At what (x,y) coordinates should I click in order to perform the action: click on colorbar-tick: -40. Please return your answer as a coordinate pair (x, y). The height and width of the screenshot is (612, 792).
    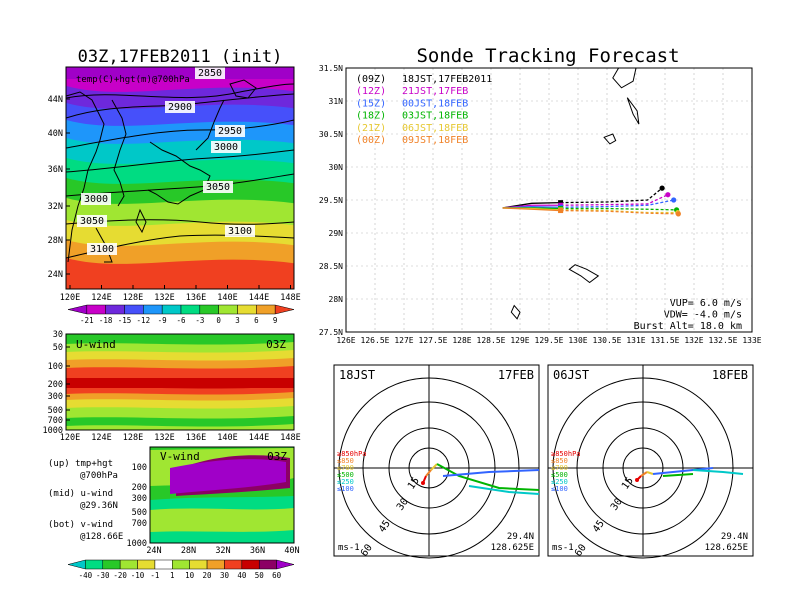
    Looking at the image, I should click on (86, 575).